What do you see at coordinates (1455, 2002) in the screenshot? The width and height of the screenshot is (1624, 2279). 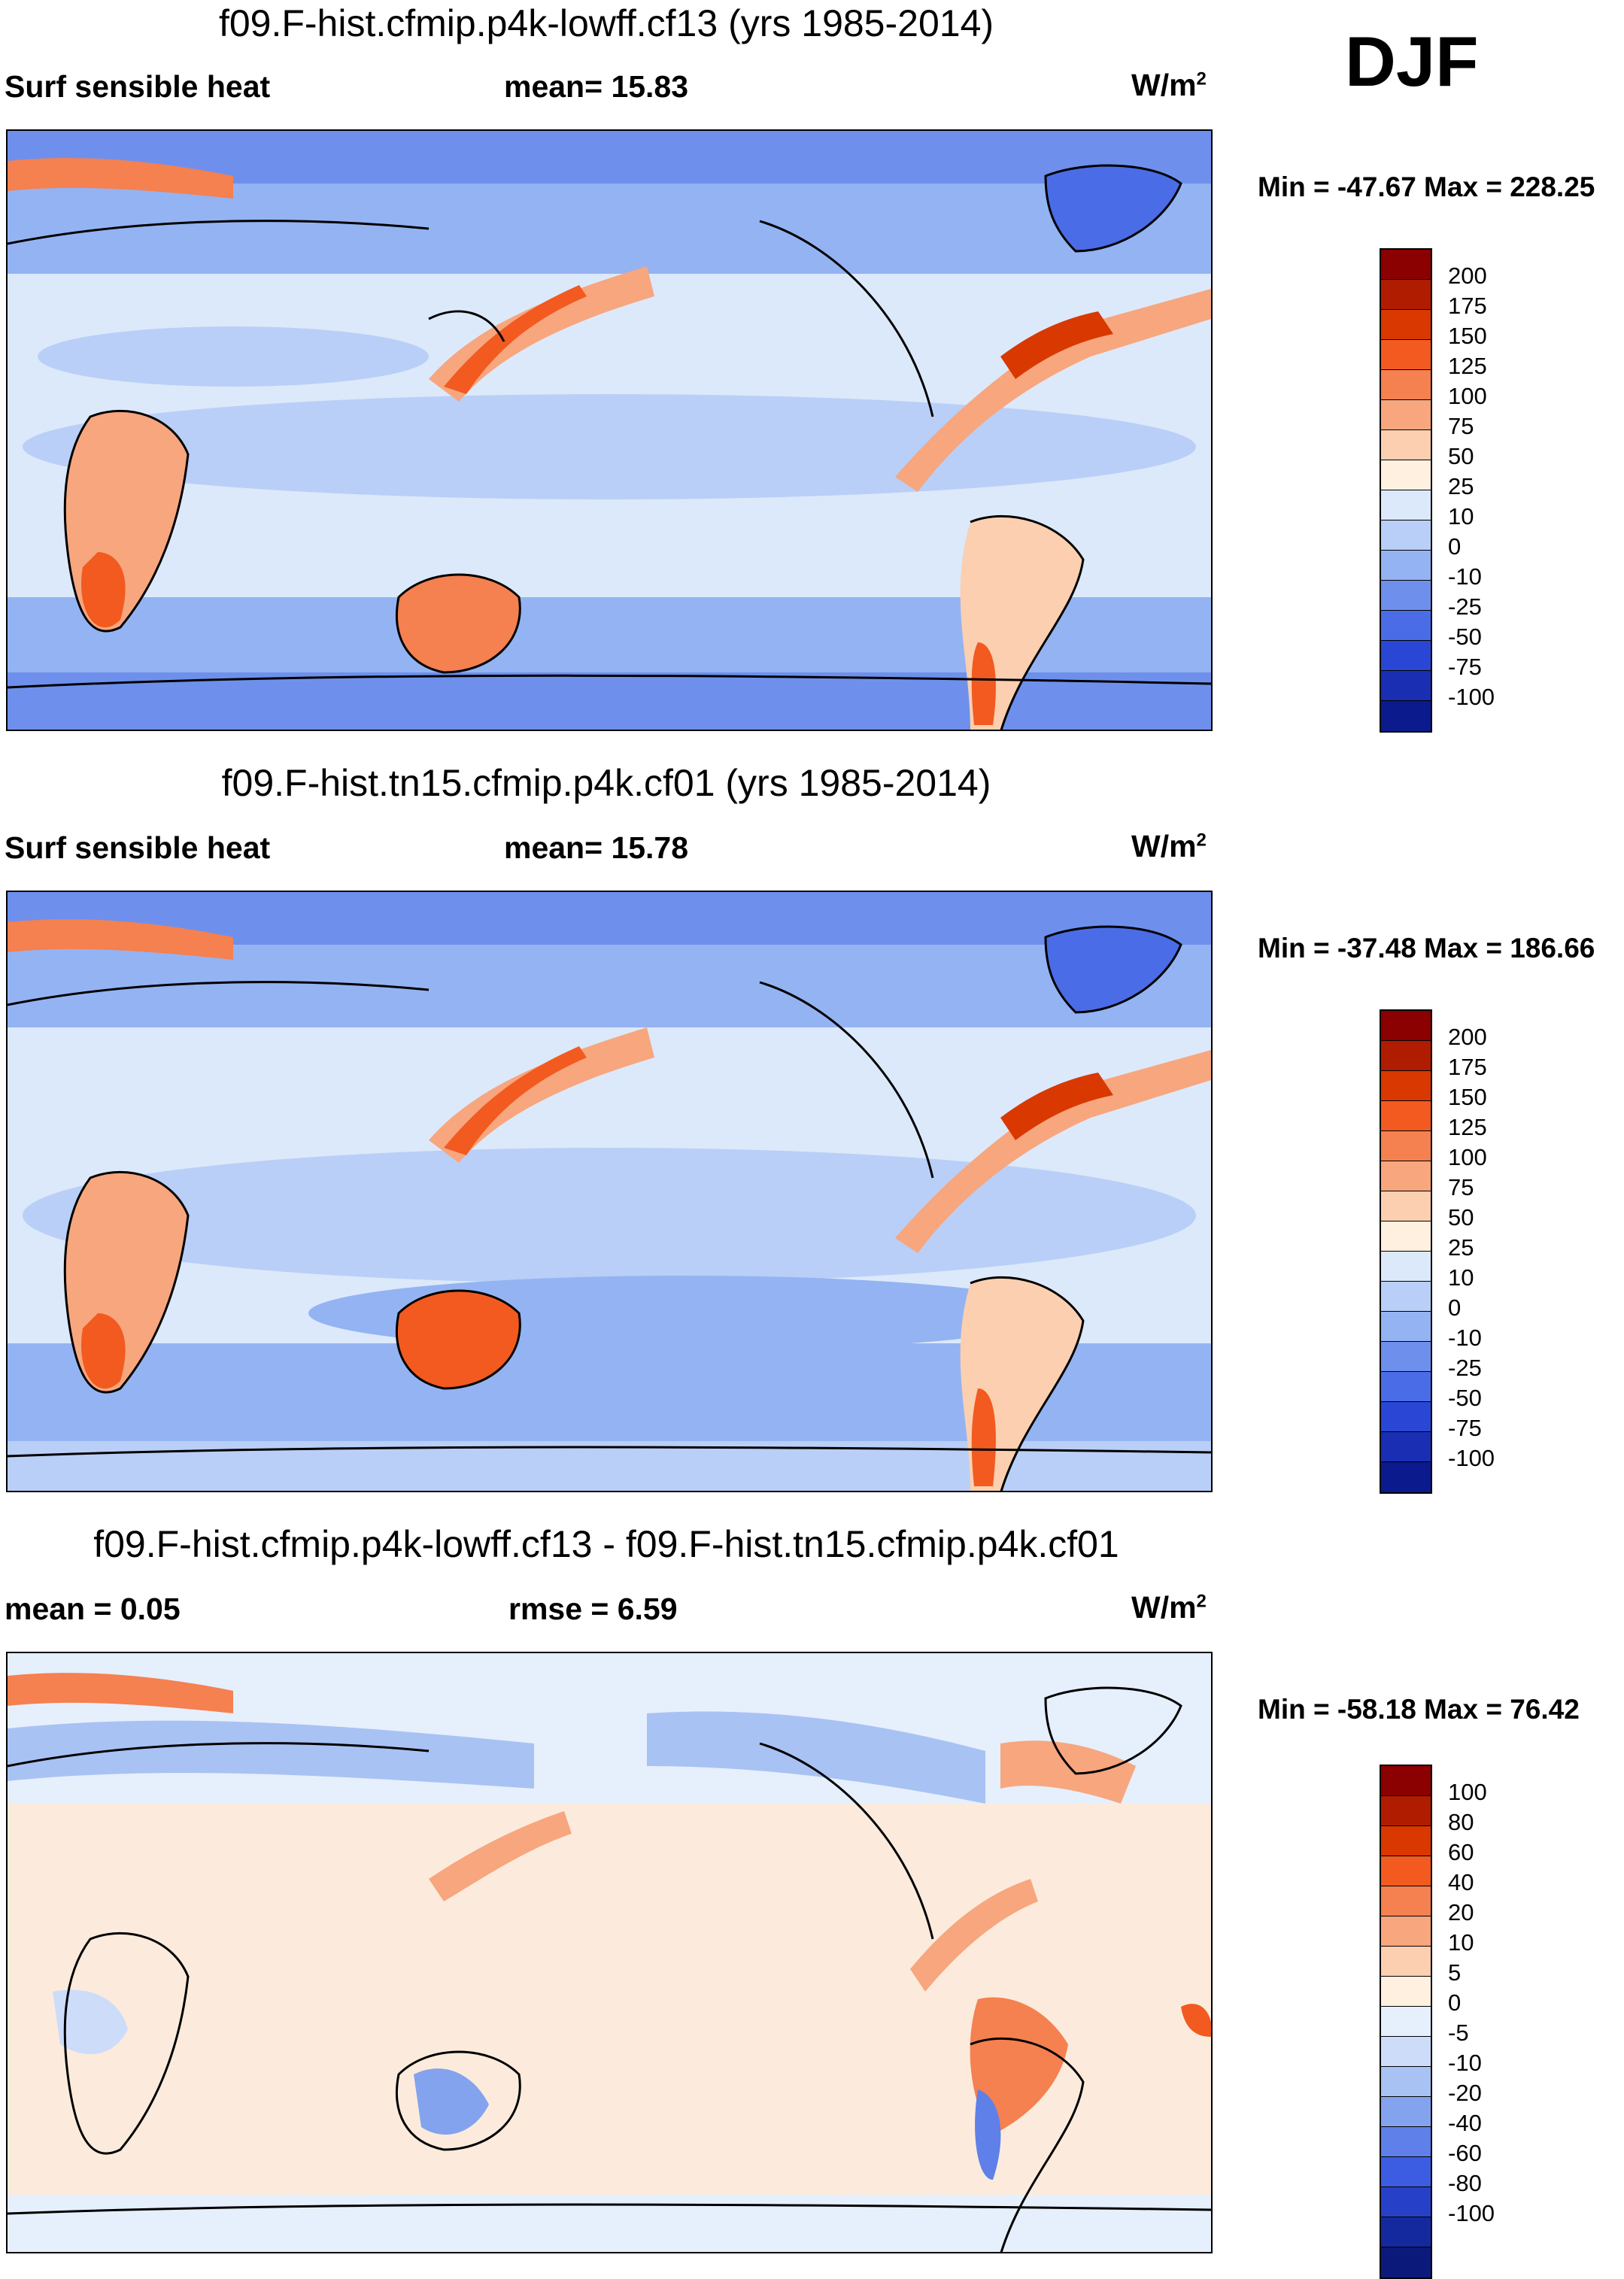 I see `panel-3-colorbar-tick: 0` at bounding box center [1455, 2002].